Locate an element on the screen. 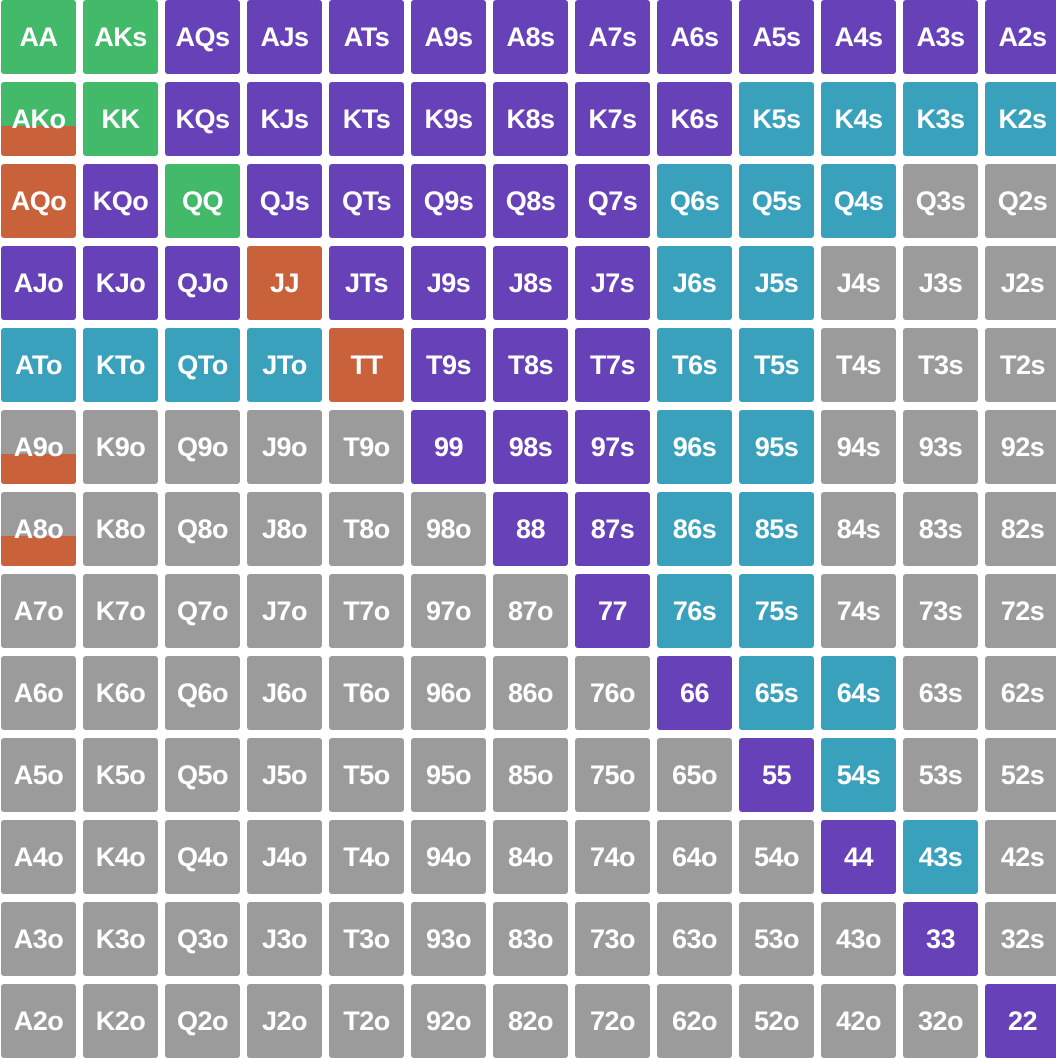 This screenshot has width=1056, height=1058. hand-cell-AJs: AJs is located at coordinates (284, 37).